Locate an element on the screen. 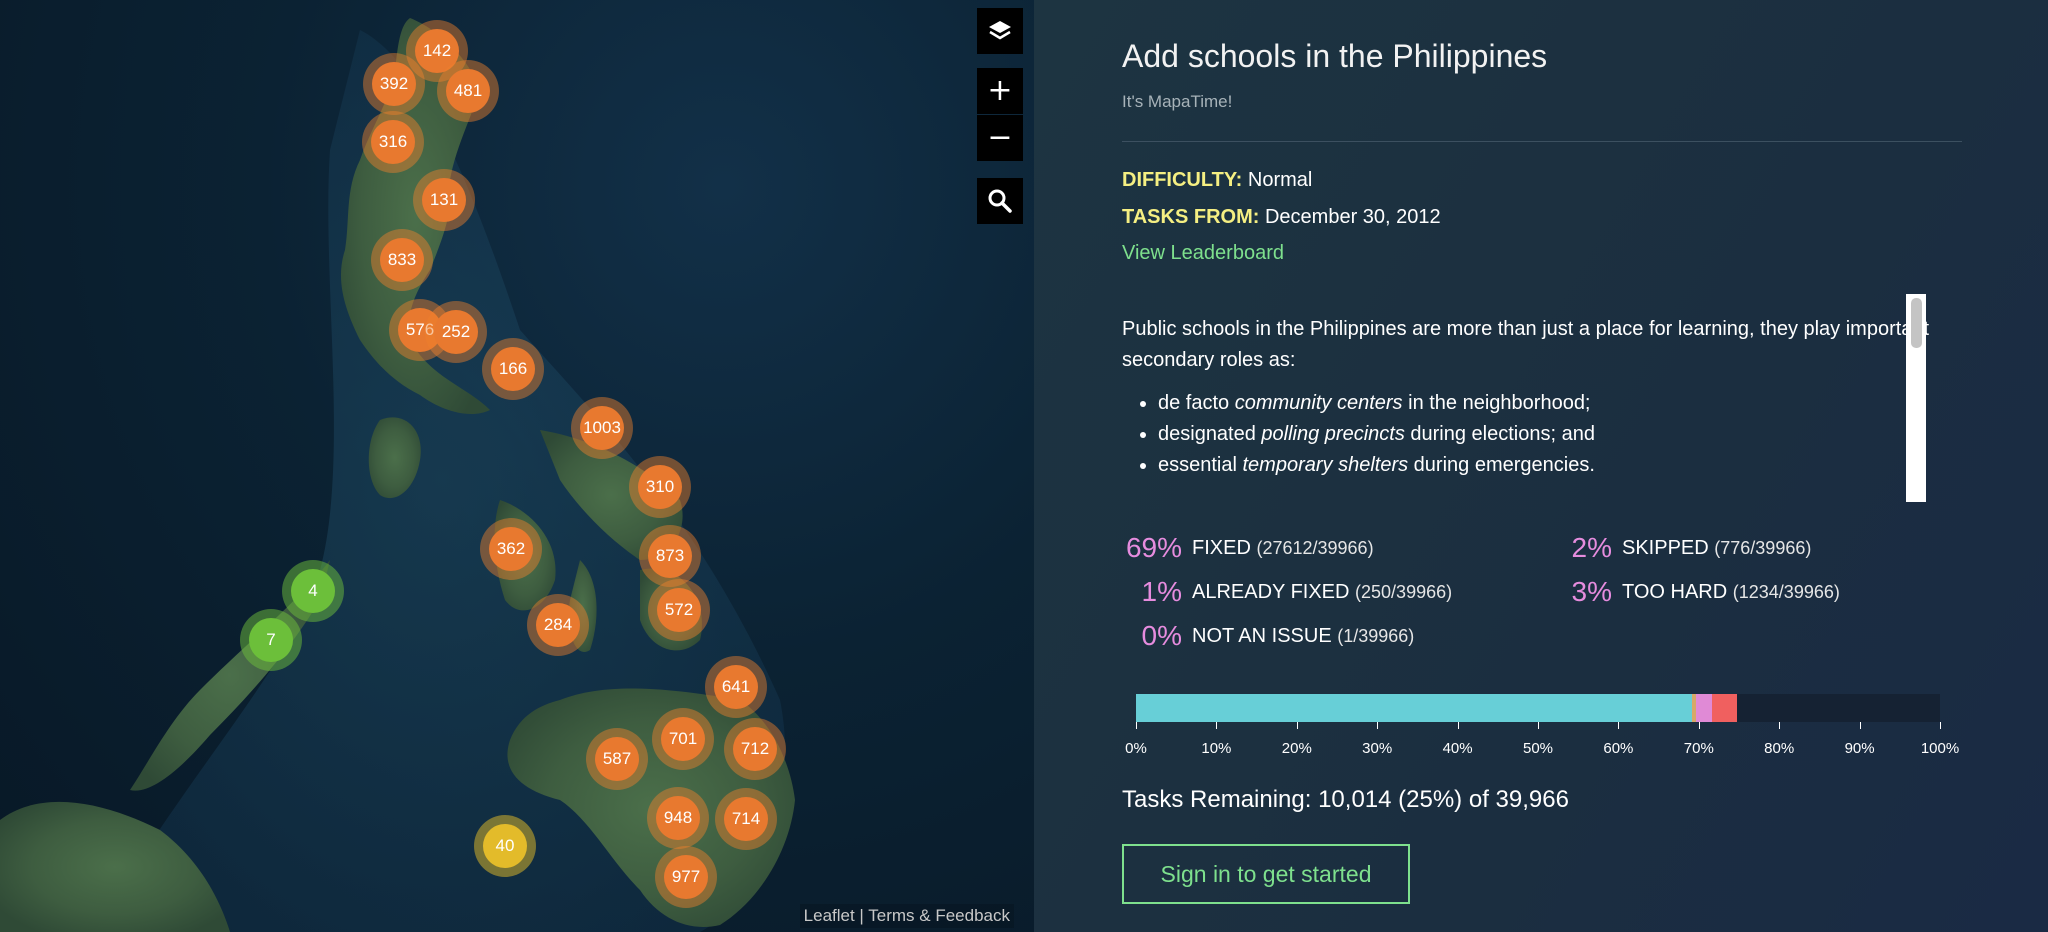 The height and width of the screenshot is (932, 2048). cluster-count: 142 is located at coordinates (437, 51).